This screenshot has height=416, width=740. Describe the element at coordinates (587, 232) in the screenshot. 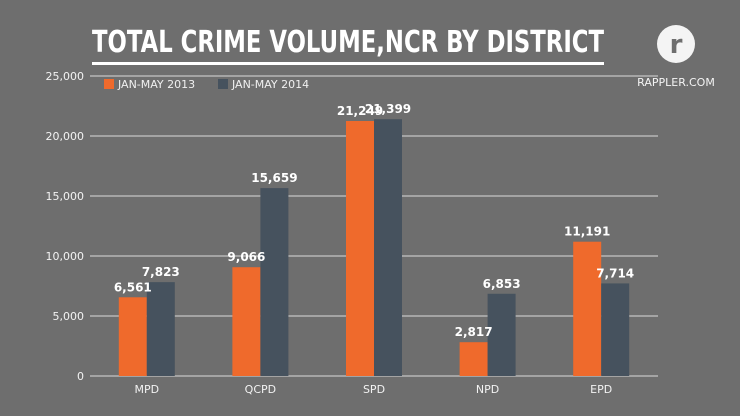

I see `data-label: 11,191` at that location.